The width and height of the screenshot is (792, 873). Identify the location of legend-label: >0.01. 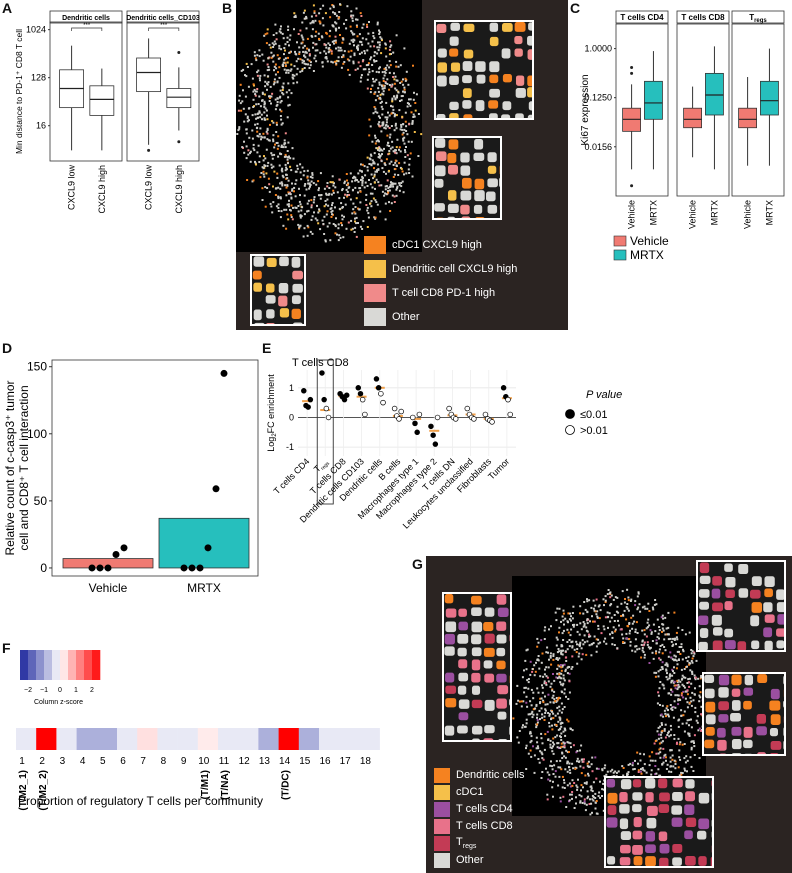
(594, 431).